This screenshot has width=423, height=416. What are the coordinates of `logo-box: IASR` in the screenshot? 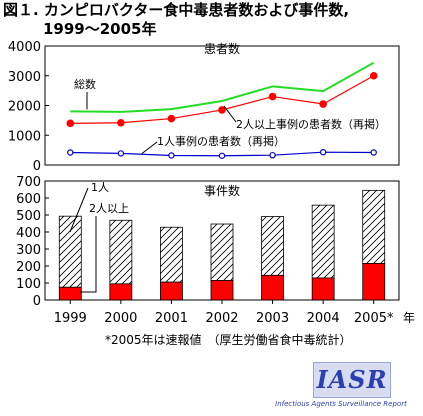 It's located at (352, 380).